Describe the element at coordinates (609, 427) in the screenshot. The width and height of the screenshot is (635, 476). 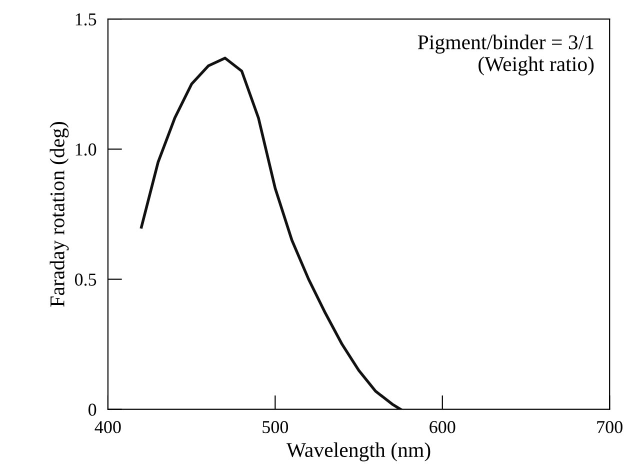
I see `x-tick-label: 700` at that location.